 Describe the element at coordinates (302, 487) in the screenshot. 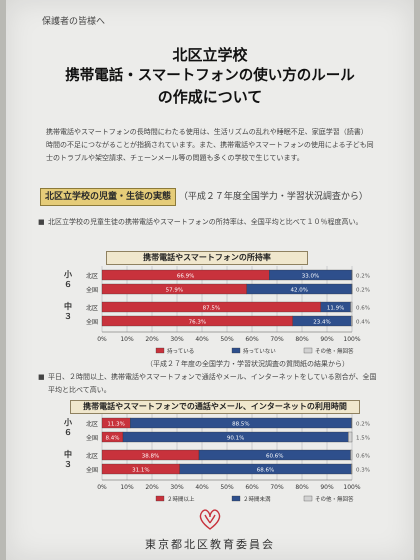

I see `chart2-tick-label: 80%` at that location.